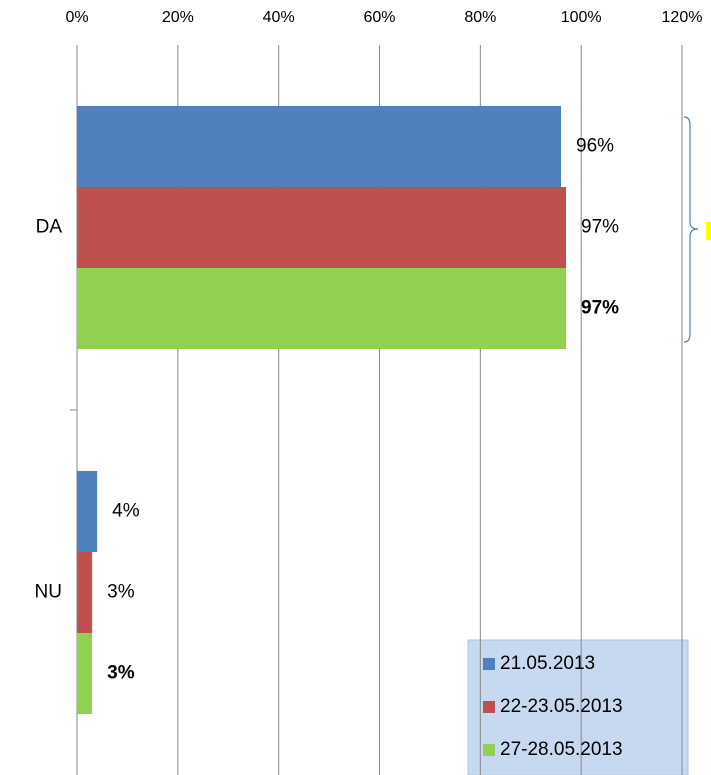 This screenshot has height=775, width=711. I want to click on x-tick-label: 100%, so click(581, 17).